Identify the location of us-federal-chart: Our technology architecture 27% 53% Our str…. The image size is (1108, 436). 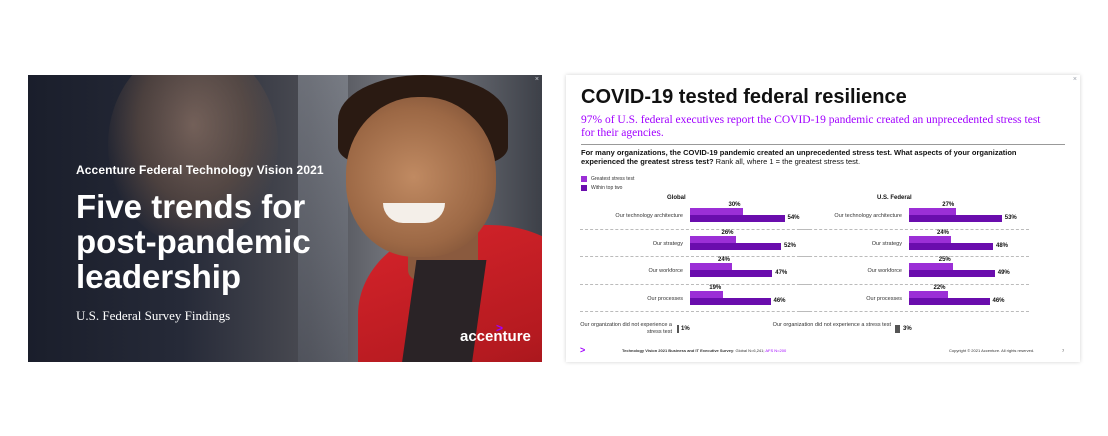
(914, 257).